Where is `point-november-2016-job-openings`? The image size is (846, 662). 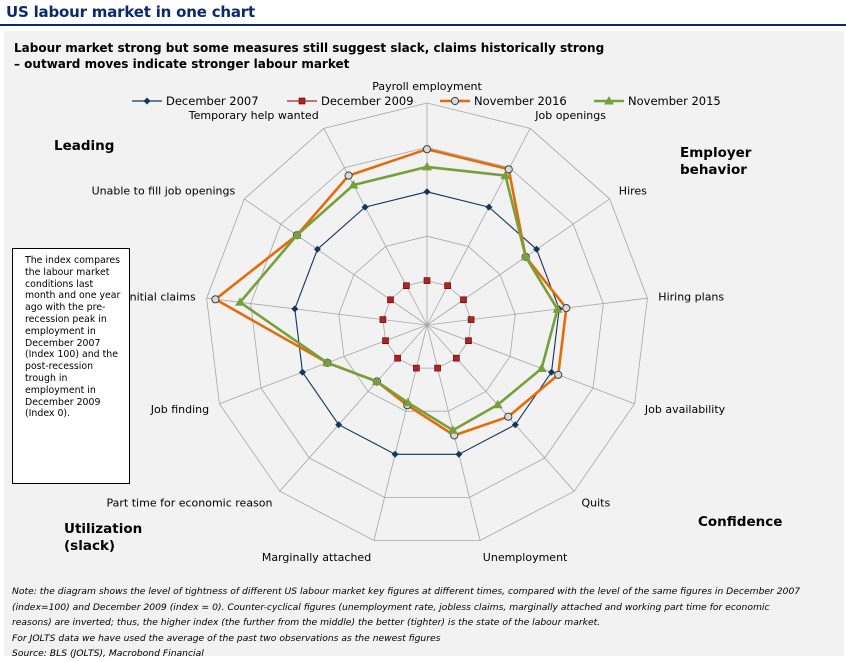
point-november-2016-job-openings is located at coordinates (508, 169).